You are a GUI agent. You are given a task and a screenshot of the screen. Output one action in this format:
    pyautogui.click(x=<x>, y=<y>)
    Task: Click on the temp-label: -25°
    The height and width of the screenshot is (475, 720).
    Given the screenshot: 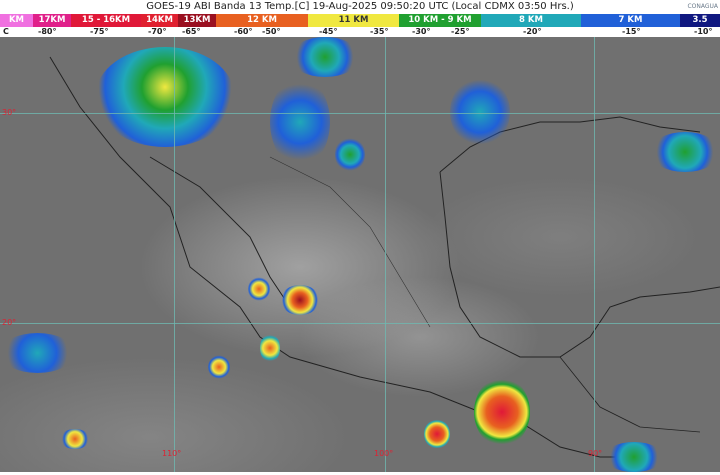 What is the action you would take?
    pyautogui.click(x=460, y=31)
    